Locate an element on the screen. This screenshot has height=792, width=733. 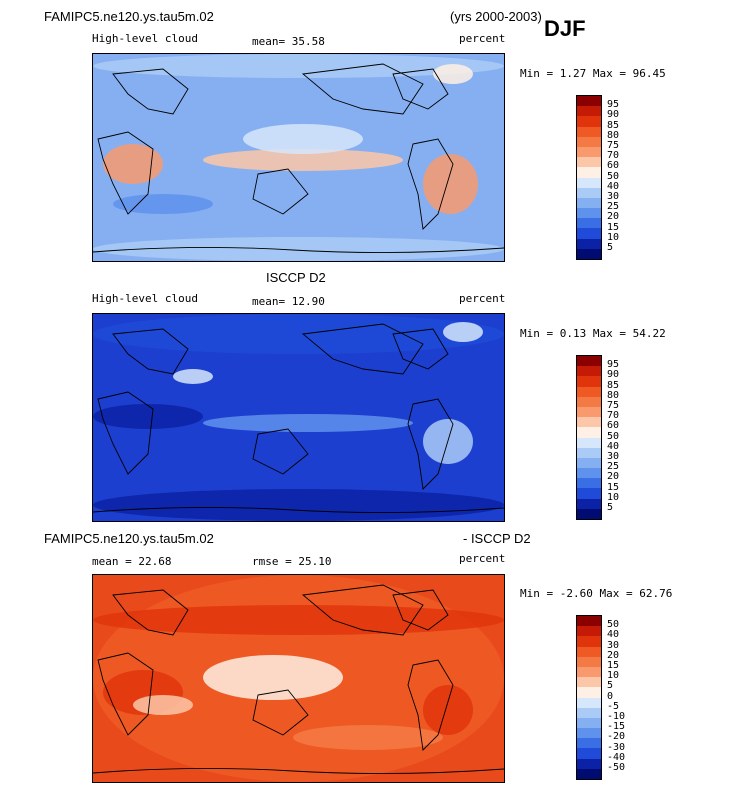
panel2-mean: mean= 12.90 is located at coordinates (288, 301).